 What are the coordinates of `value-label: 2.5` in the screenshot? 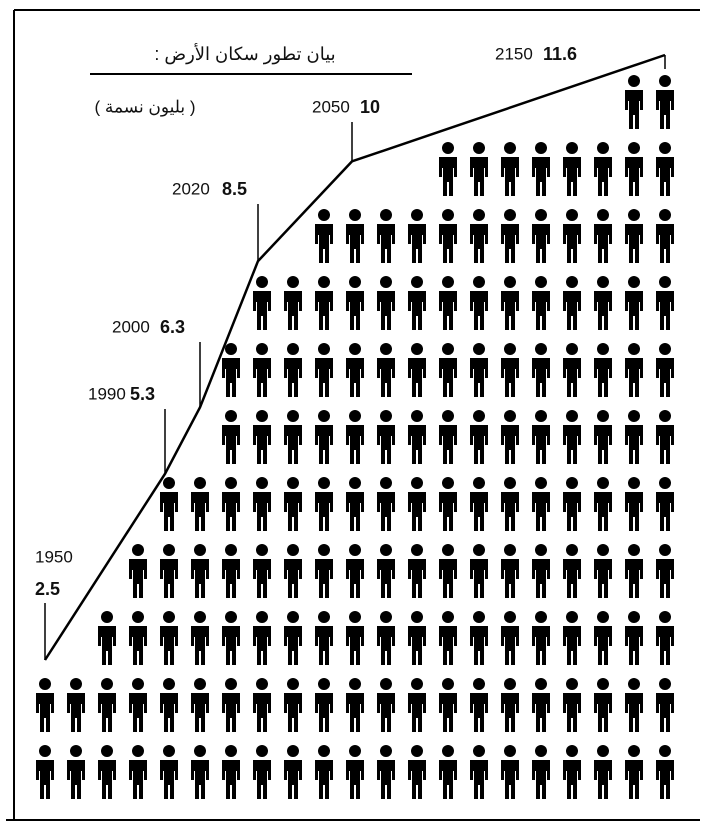 It's located at (47, 589).